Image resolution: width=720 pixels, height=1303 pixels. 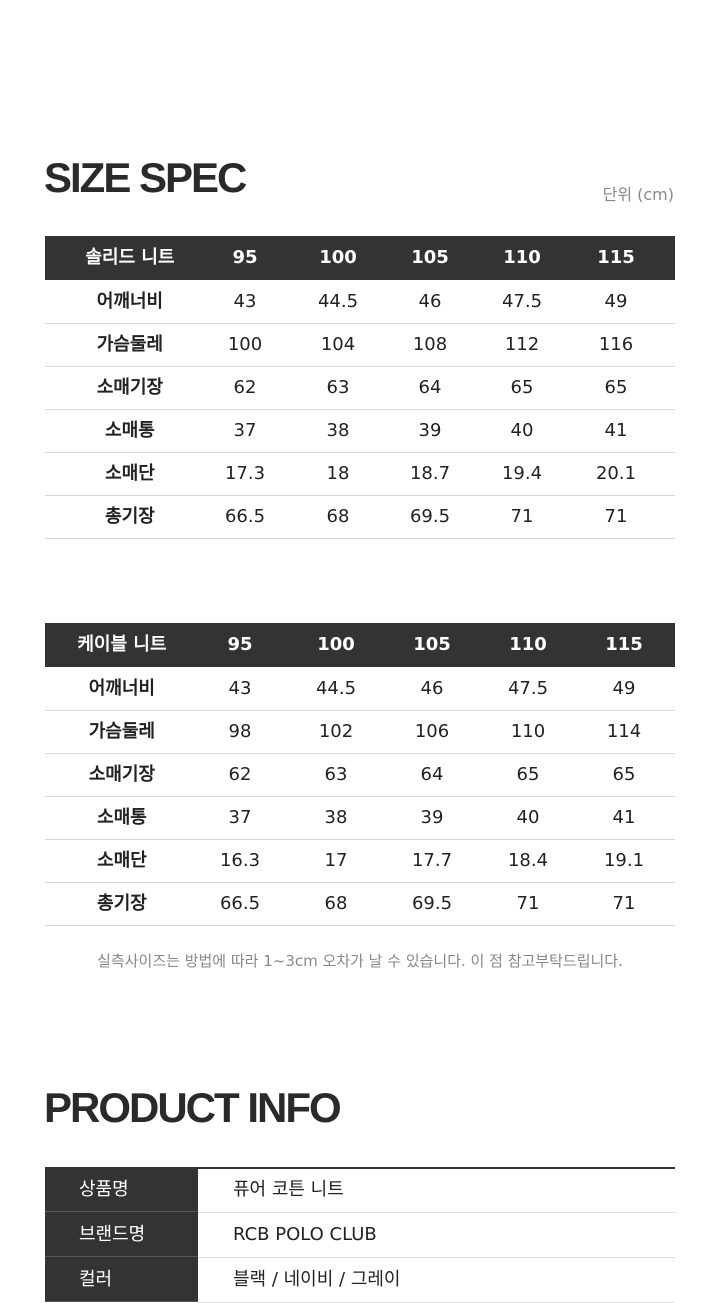 What do you see at coordinates (338, 344) in the screenshot?
I see `cell-value: 104` at bounding box center [338, 344].